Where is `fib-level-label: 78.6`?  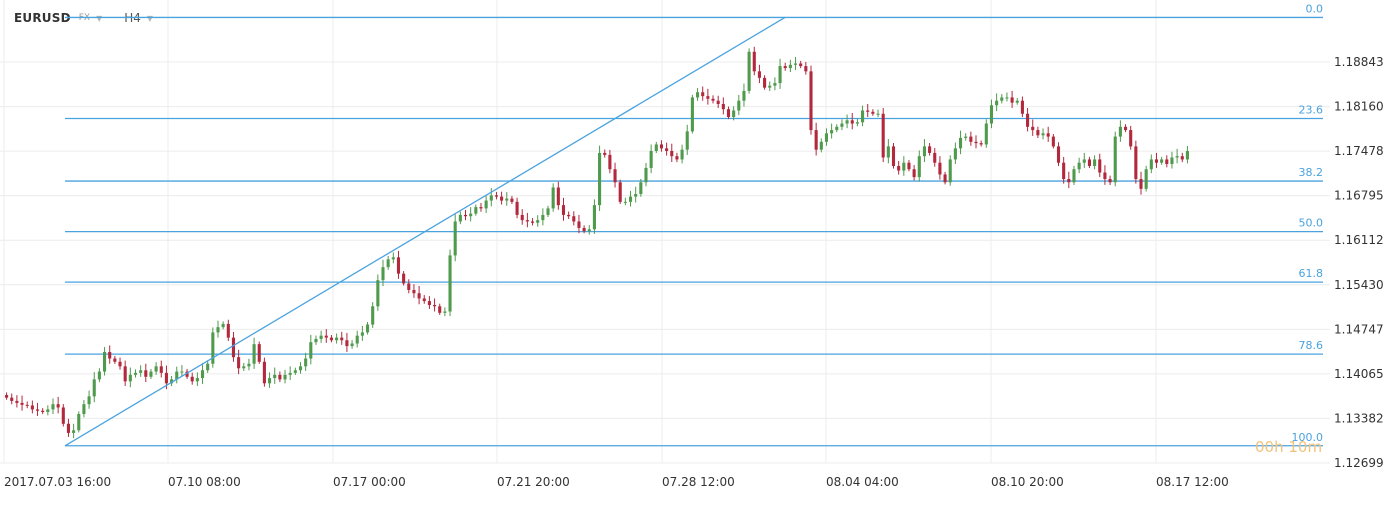
fib-level-label: 78.6 is located at coordinates (1311, 345).